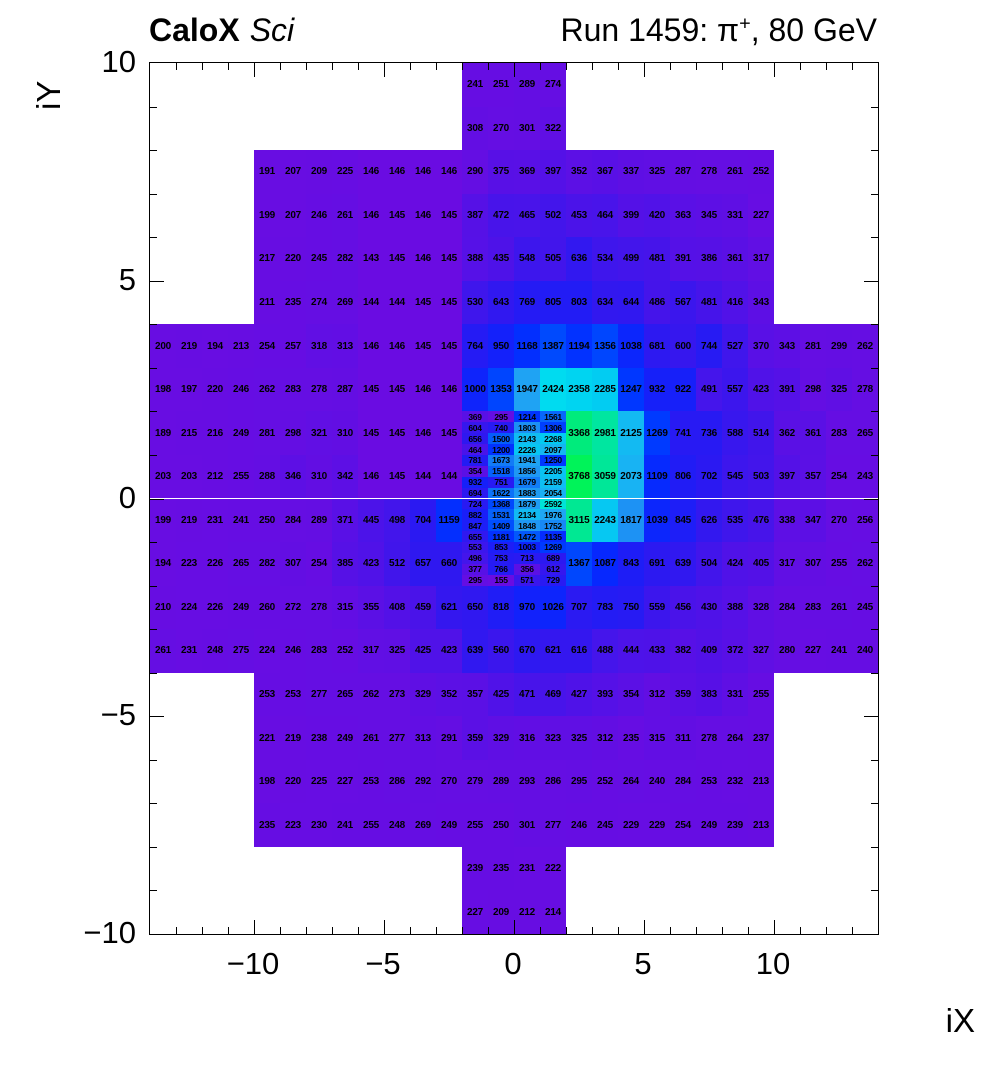 The width and height of the screenshot is (996, 1072). What do you see at coordinates (553, 607) in the screenshot?
I see `heatmap-cell: 1026` at bounding box center [553, 607].